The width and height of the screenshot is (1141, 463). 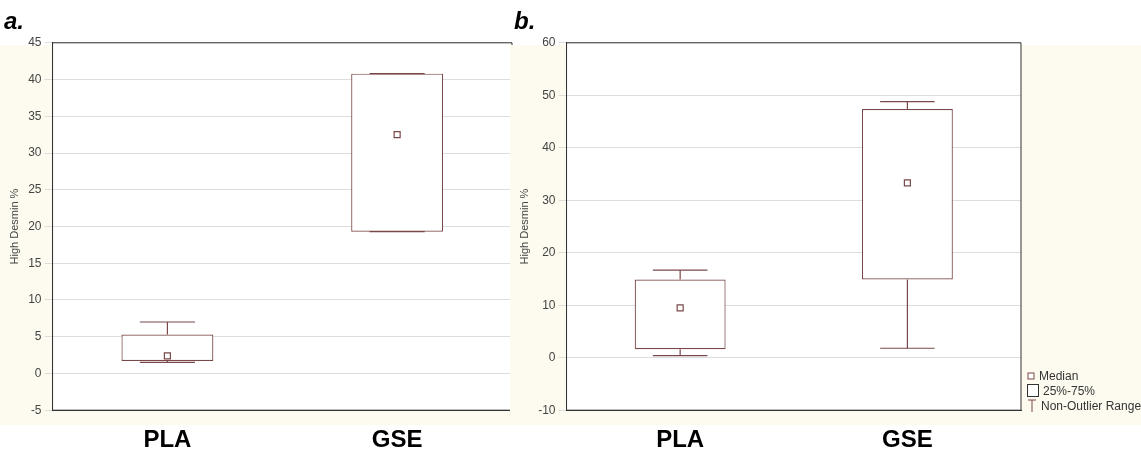 What do you see at coordinates (35, 115) in the screenshot?
I see `y-tick-label: 35` at bounding box center [35, 115].